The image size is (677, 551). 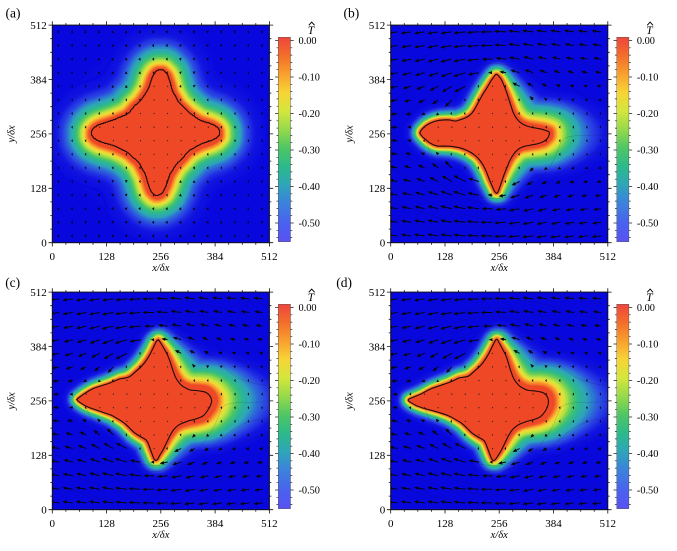 I want to click on svg-text: (d), so click(x=344, y=282).